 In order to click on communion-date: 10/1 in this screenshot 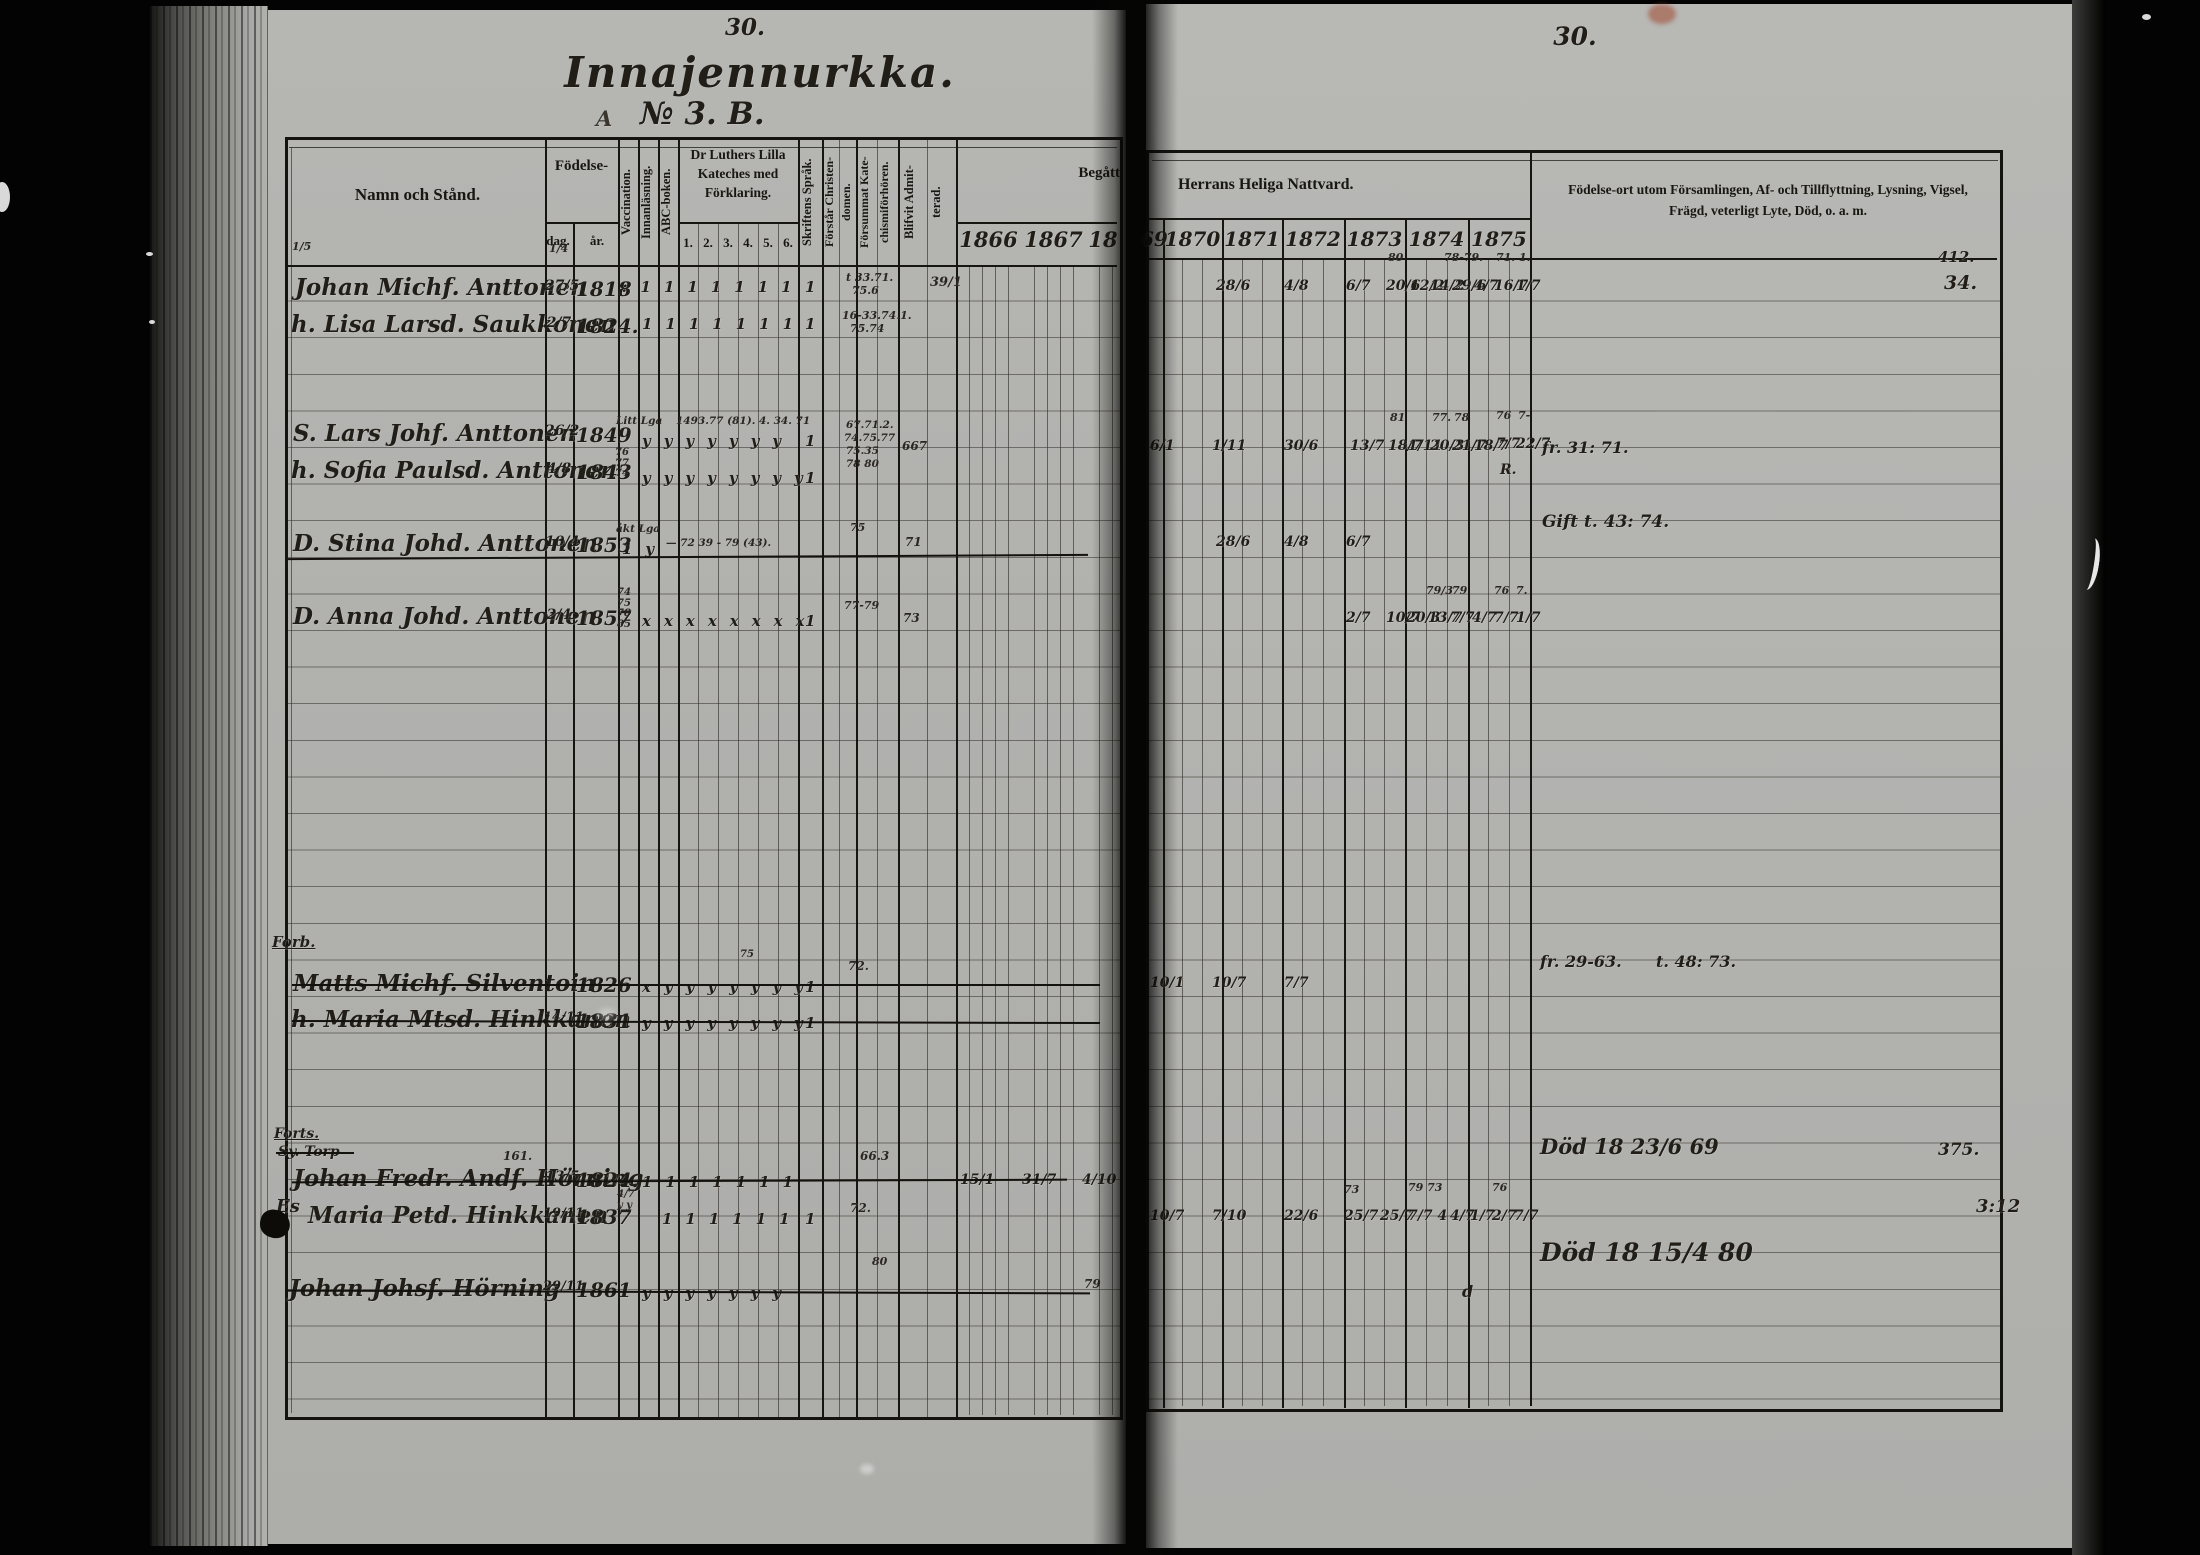, I will do `click(1167, 983)`.